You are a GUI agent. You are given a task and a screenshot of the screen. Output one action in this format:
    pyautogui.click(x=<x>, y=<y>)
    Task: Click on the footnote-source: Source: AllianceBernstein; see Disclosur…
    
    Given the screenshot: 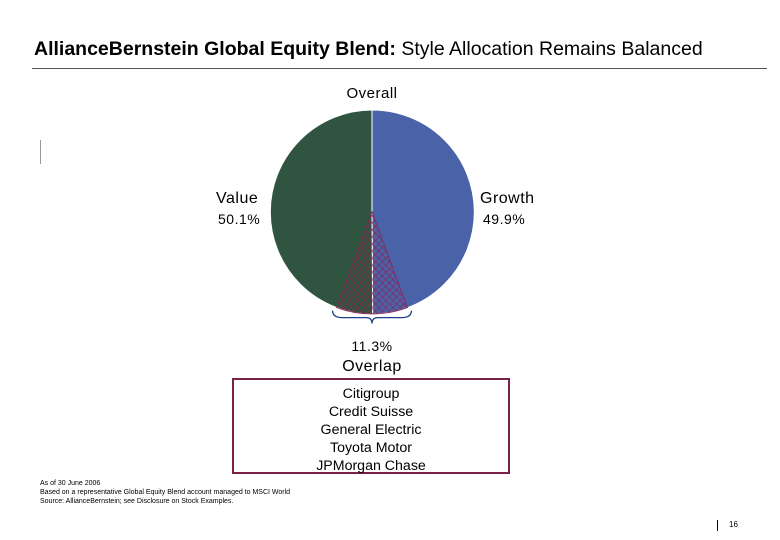 What is the action you would take?
    pyautogui.click(x=137, y=501)
    